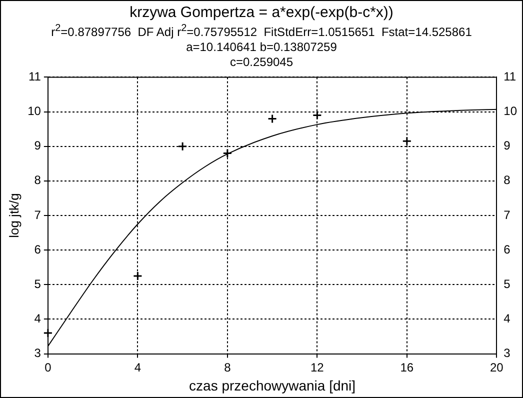 The width and height of the screenshot is (523, 398). I want to click on x-tick-label: 16, so click(407, 367).